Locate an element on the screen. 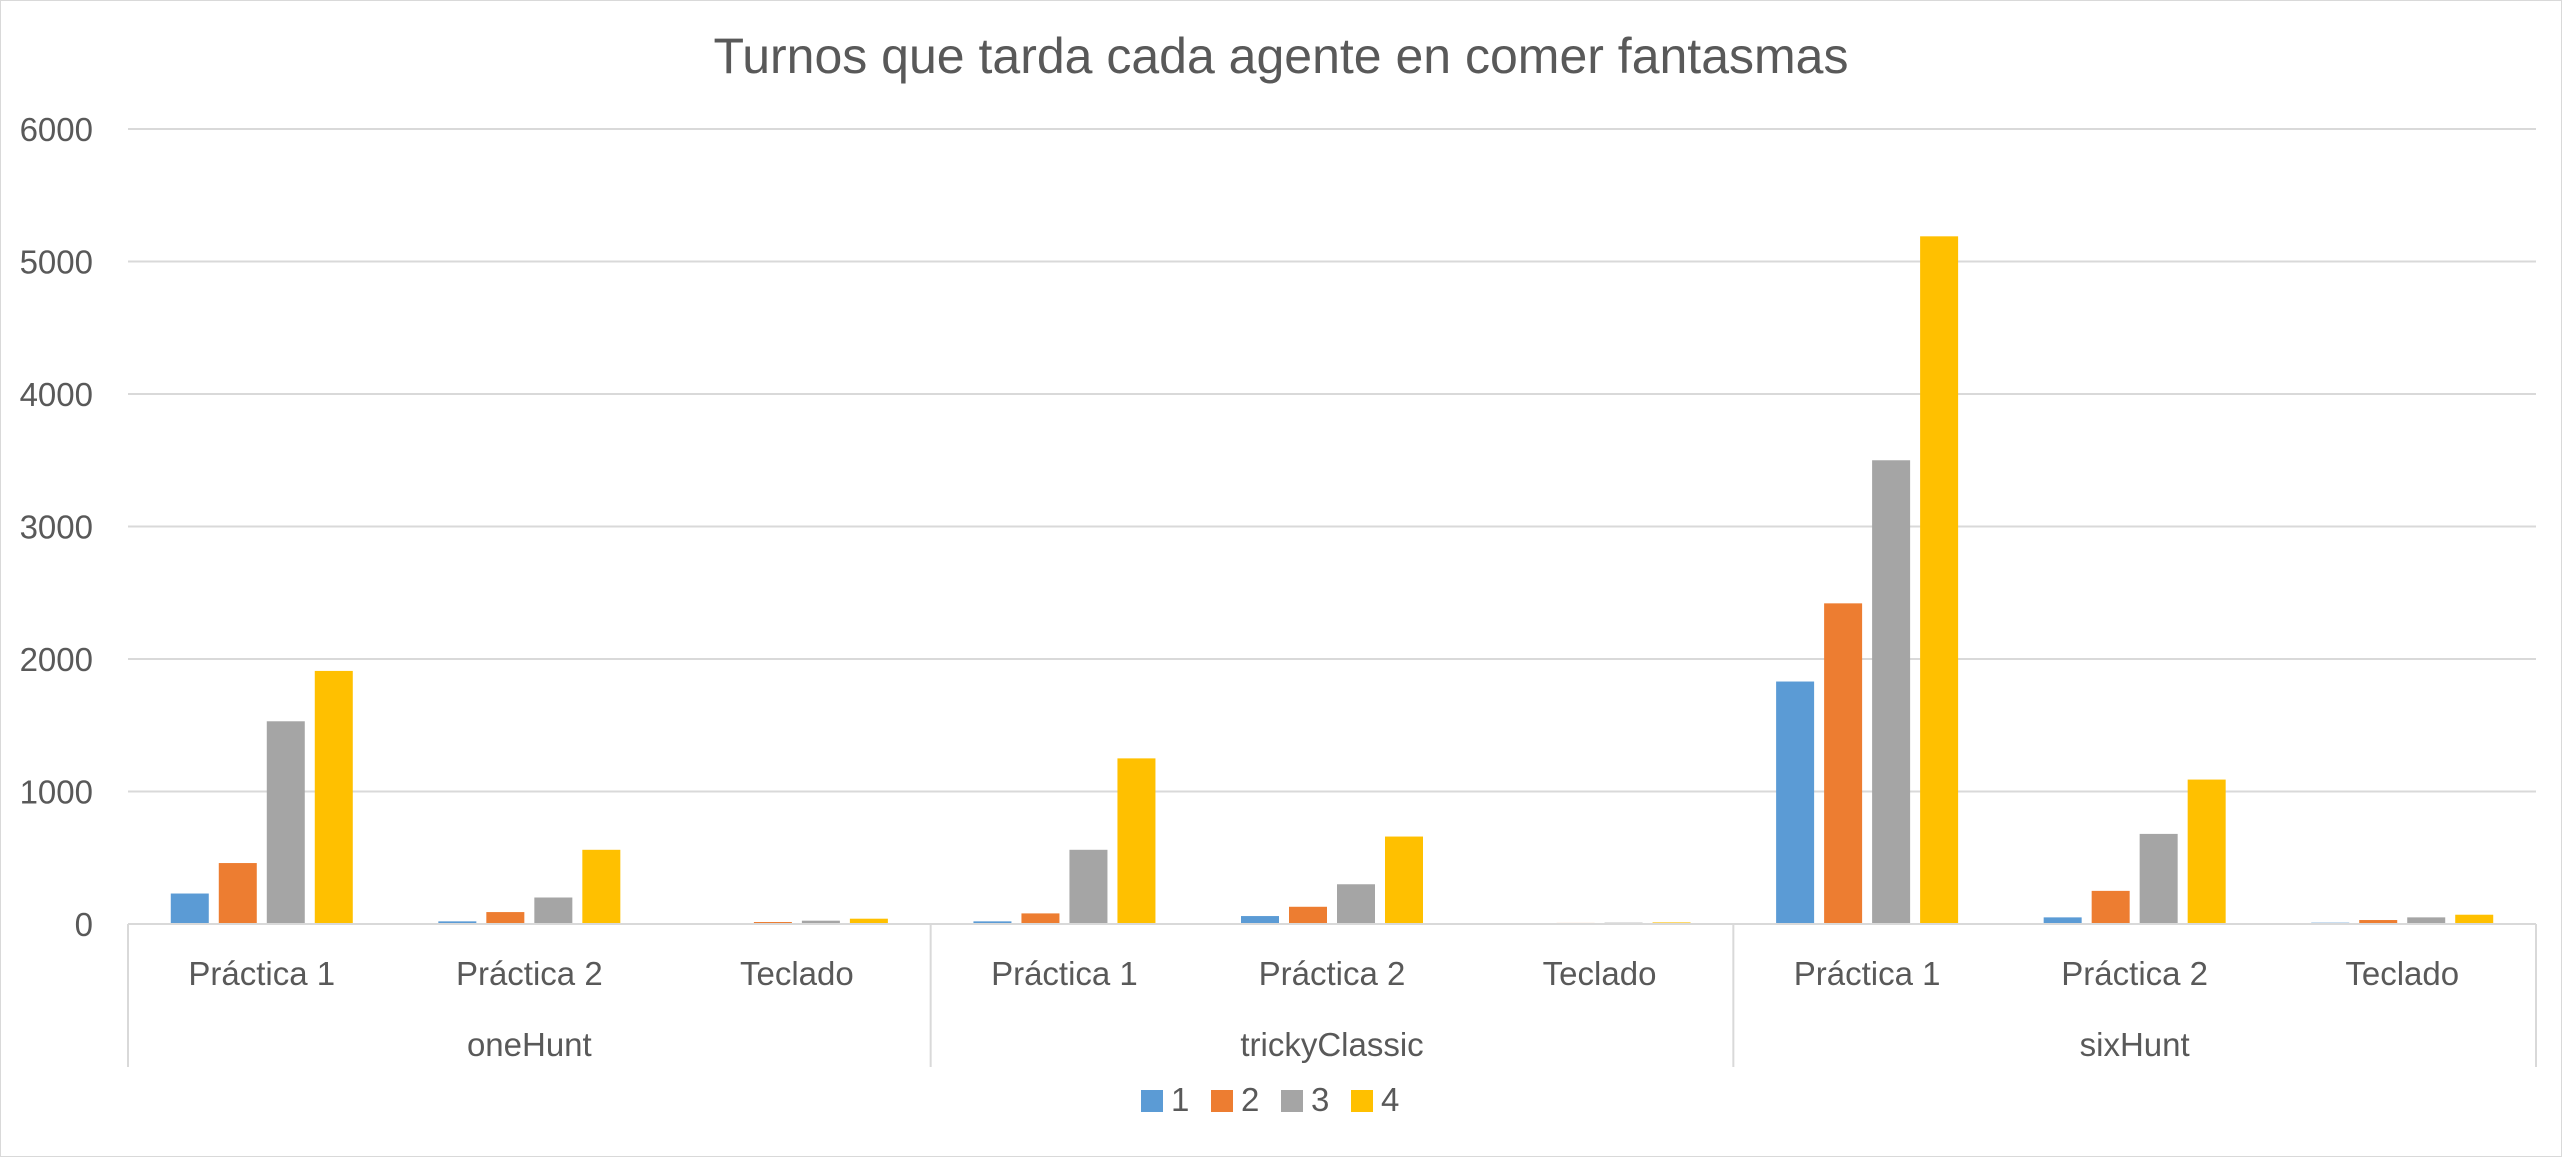 The width and height of the screenshot is (2562, 1161). group-label: trickyClassic is located at coordinates (1331, 1044).